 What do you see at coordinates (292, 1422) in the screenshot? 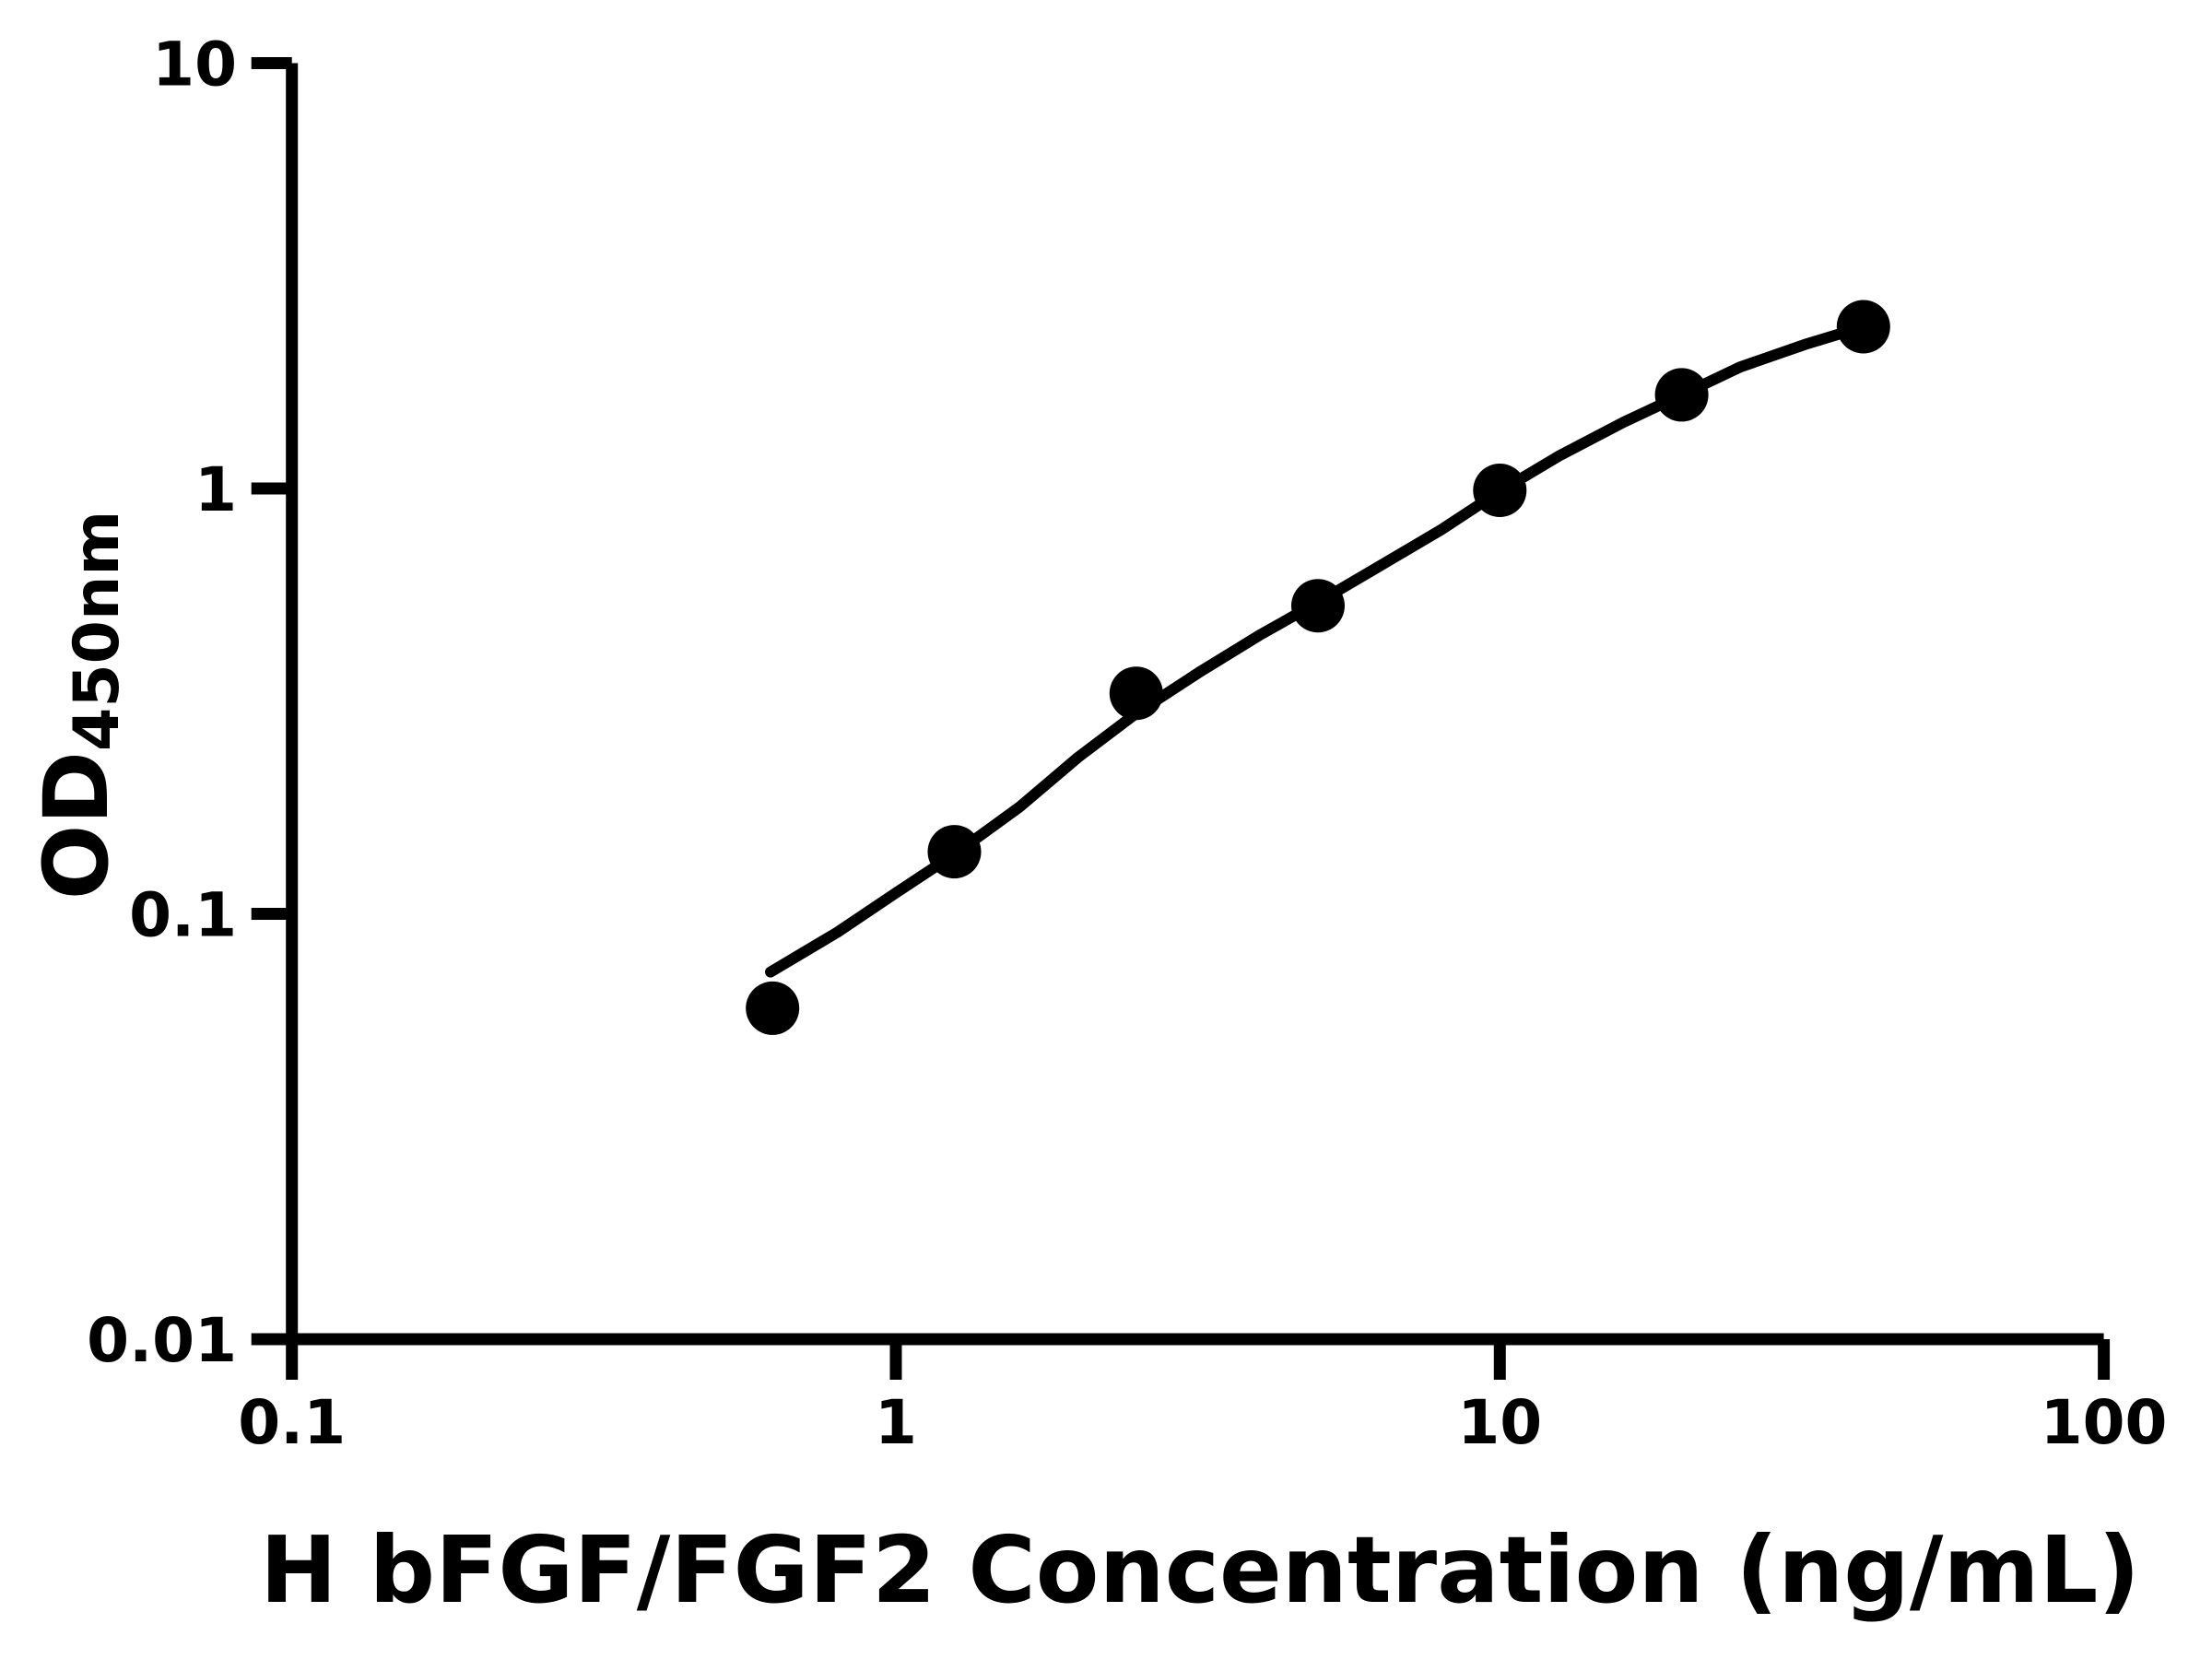
I see `x-tick-label: 0.1` at bounding box center [292, 1422].